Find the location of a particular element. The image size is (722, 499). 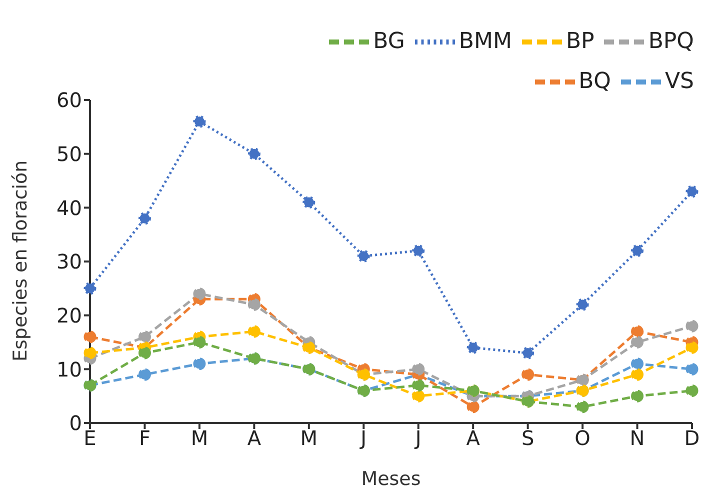

x-tick-label: N is located at coordinates (637, 438).